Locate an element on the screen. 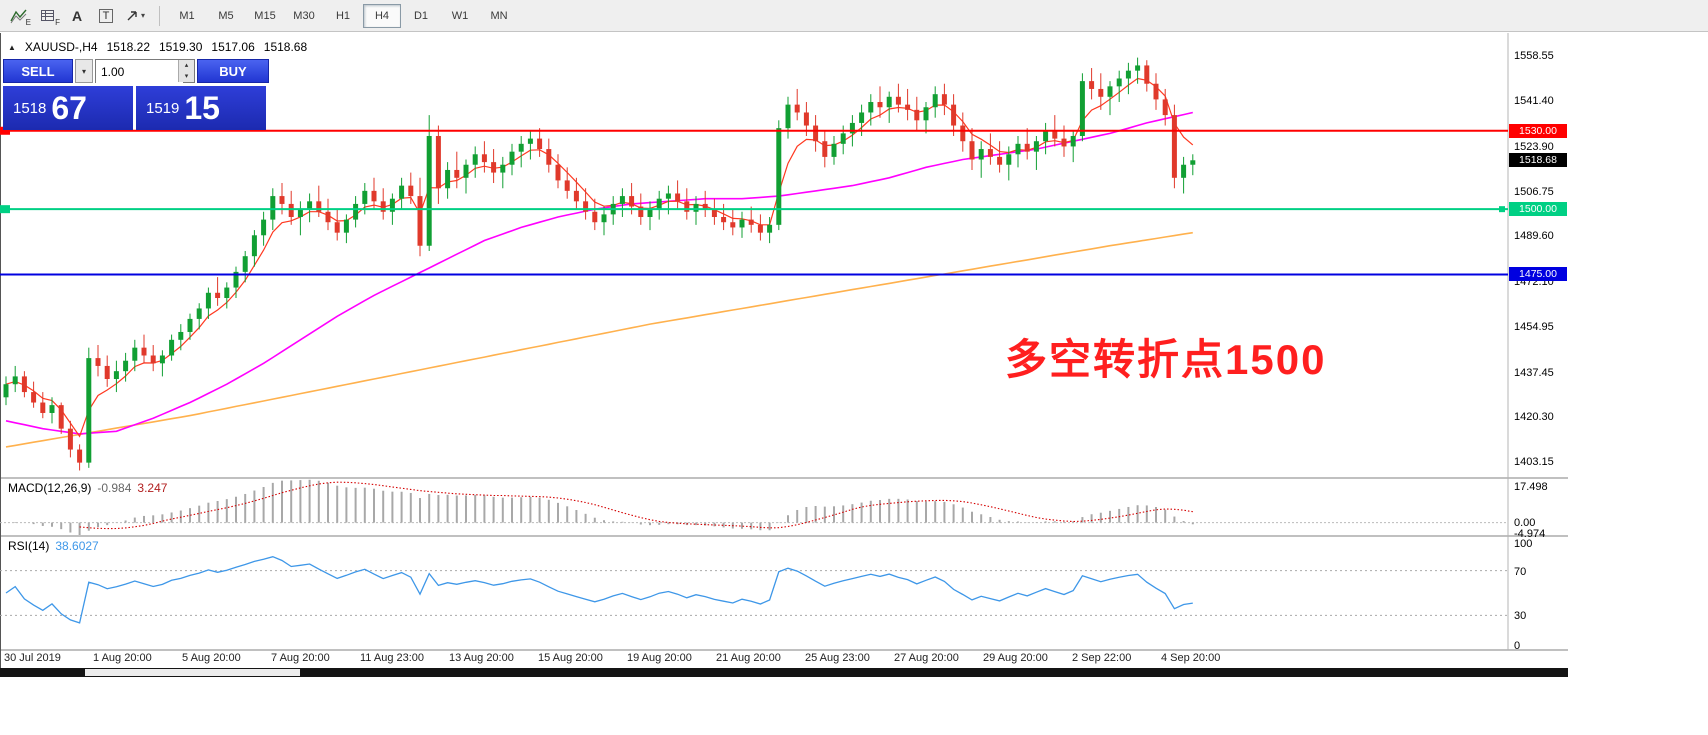 The height and width of the screenshot is (735, 1708). date-axis-label: 11 Aug 23:00 is located at coordinates (392, 658).